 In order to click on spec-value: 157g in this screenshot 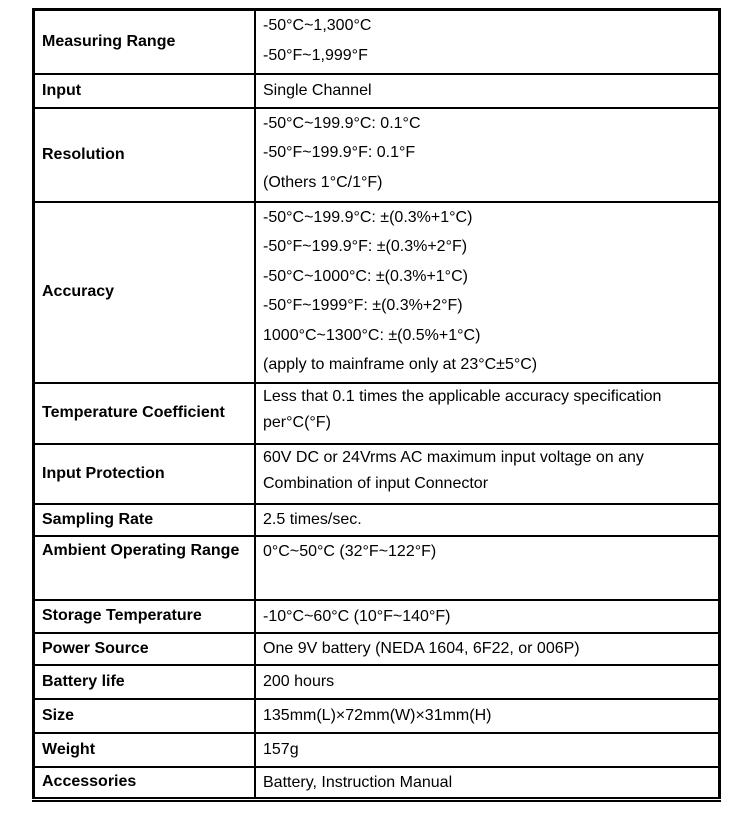, I will do `click(487, 749)`.